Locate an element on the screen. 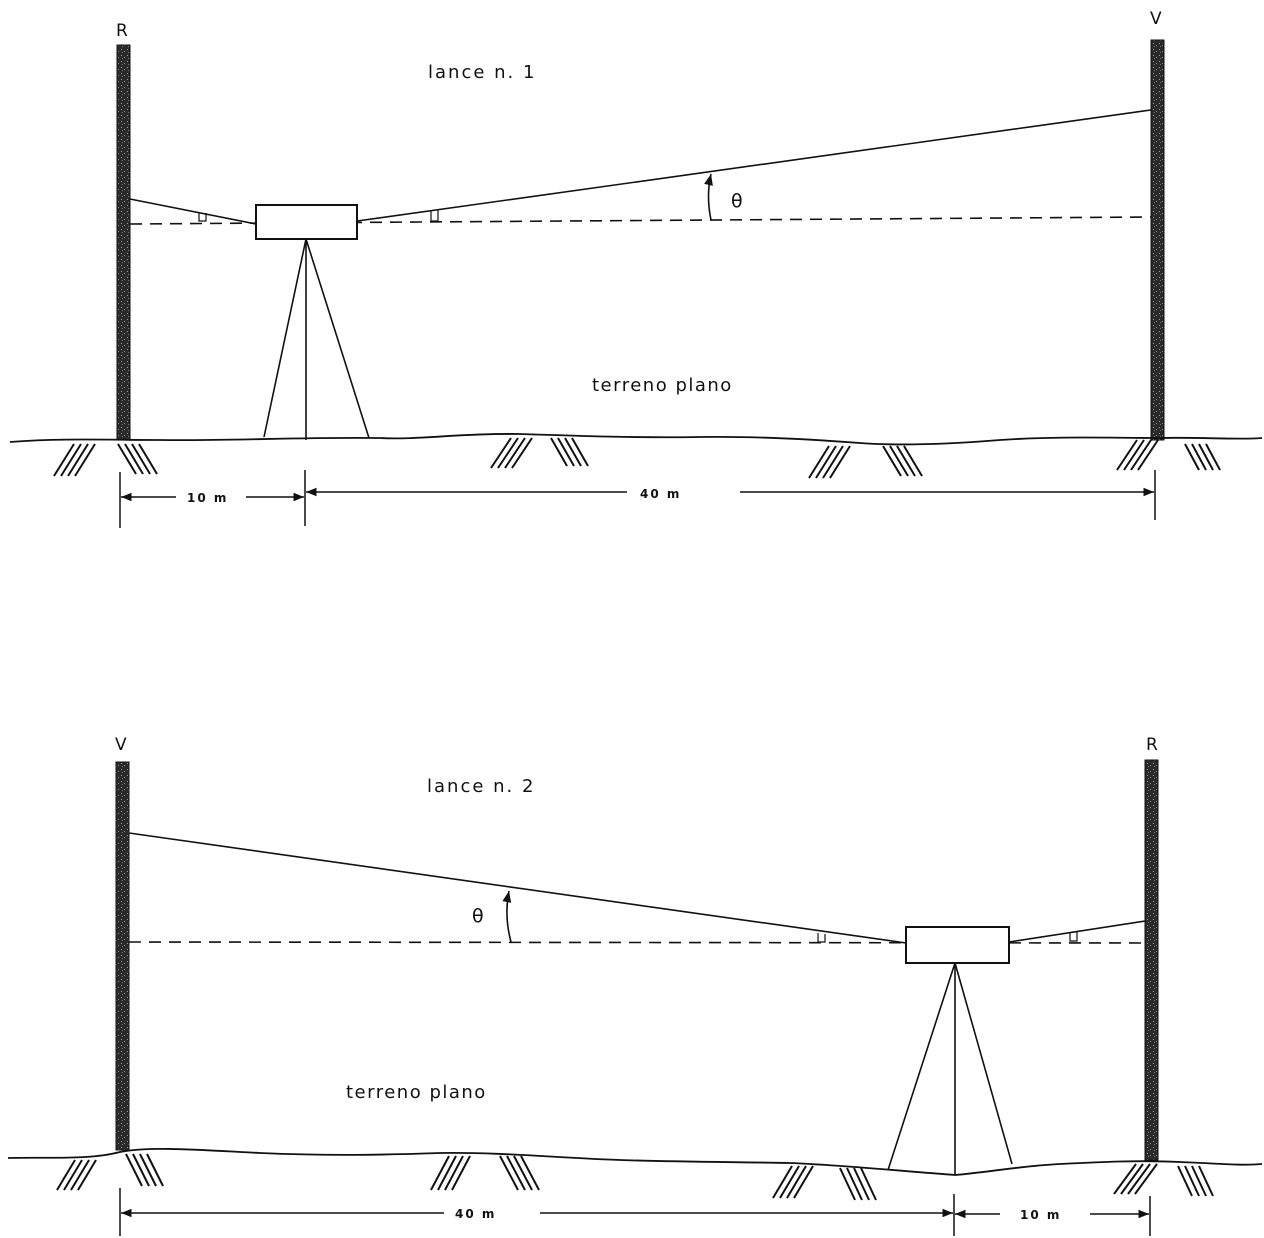 The image size is (1264, 1238). terrain-label-1: terreno plano is located at coordinates (662, 385).